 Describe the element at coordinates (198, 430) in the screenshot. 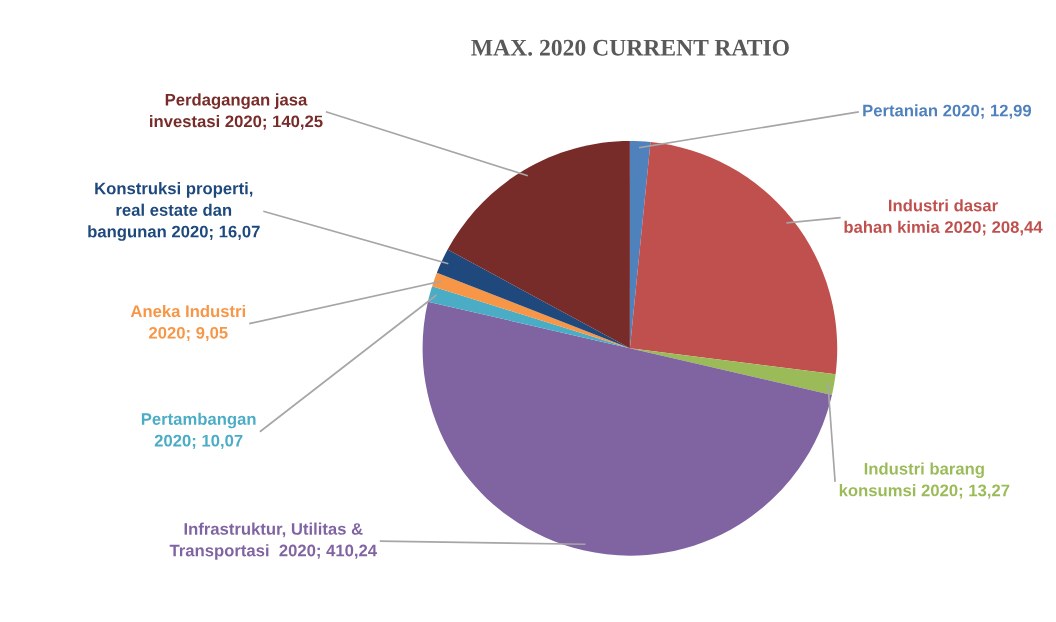

I see `slice-label: Pertambangan 2020; 10,07` at that location.